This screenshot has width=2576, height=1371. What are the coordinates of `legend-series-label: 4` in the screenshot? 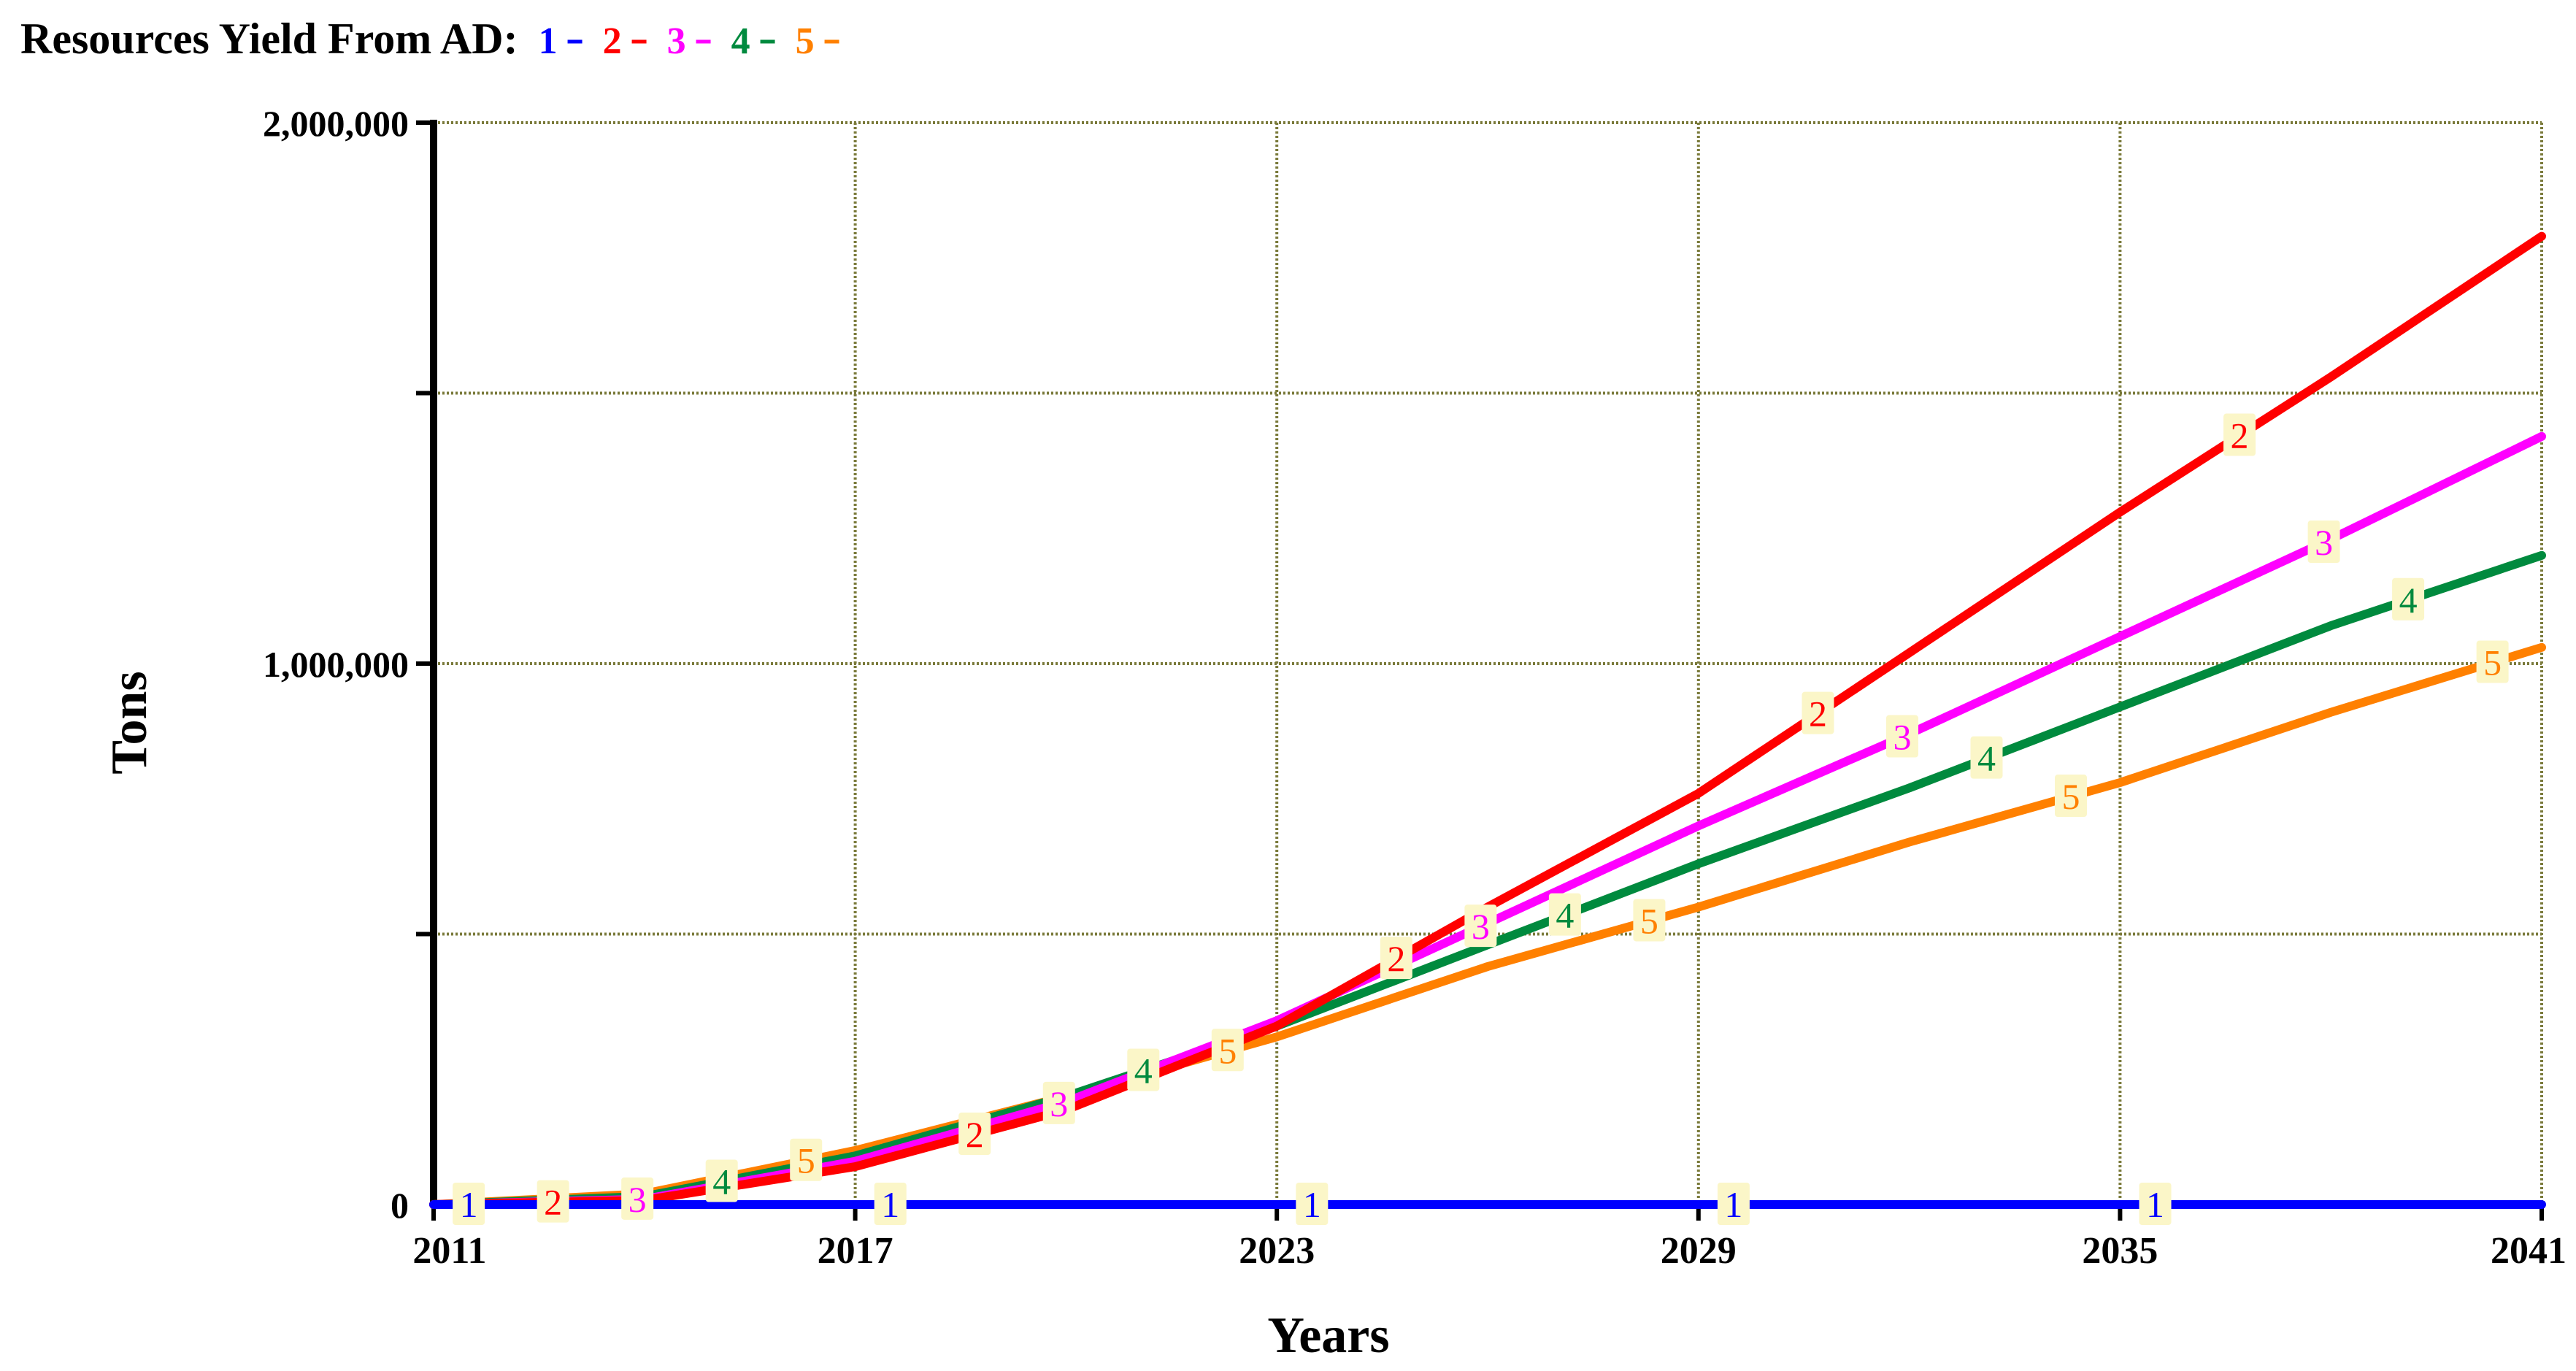 It's located at (740, 41).